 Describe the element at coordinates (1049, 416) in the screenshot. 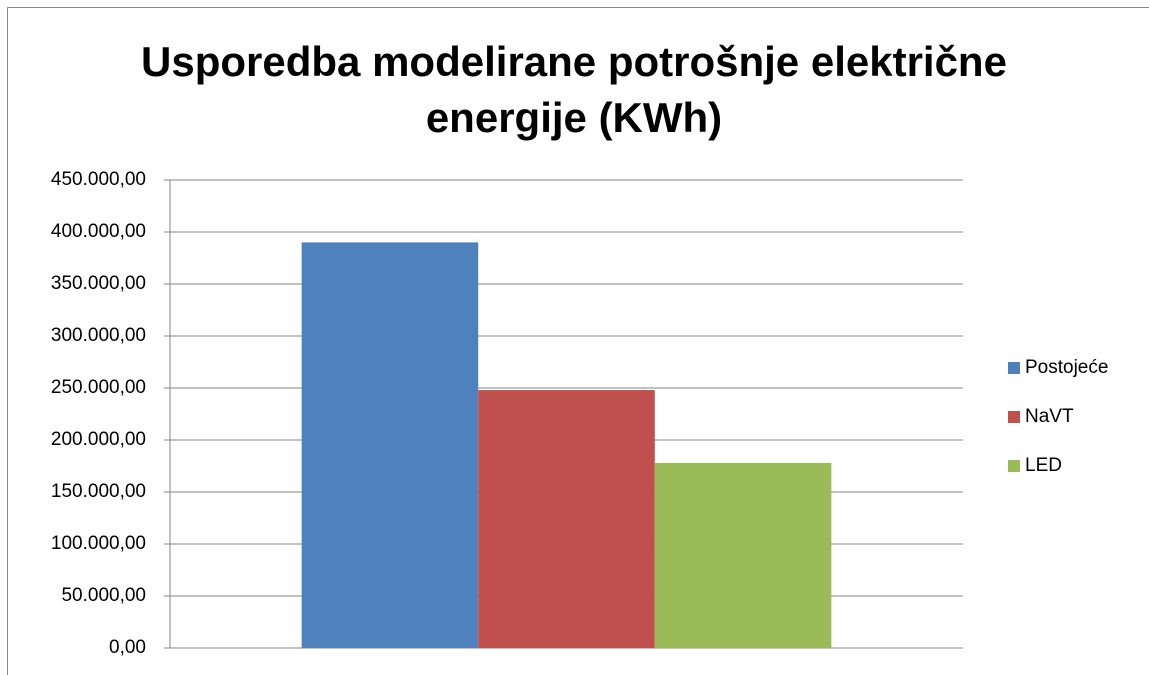

I see `legend-label: NaVT` at that location.